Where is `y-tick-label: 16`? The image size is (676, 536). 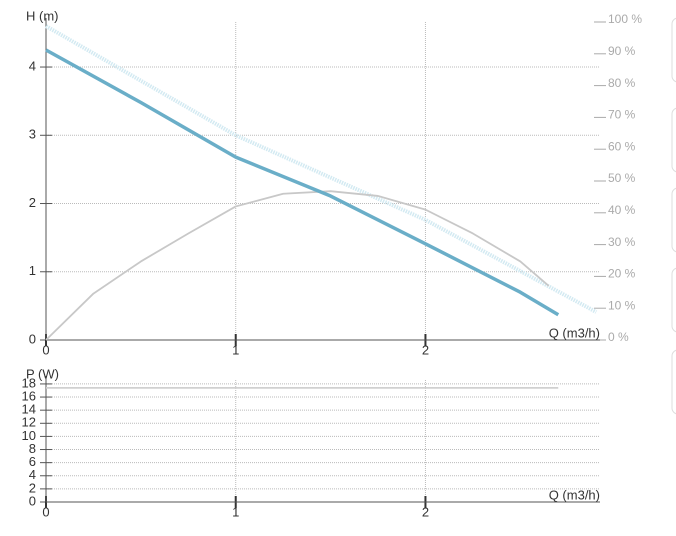
y-tick-label: 16 is located at coordinates (29, 395).